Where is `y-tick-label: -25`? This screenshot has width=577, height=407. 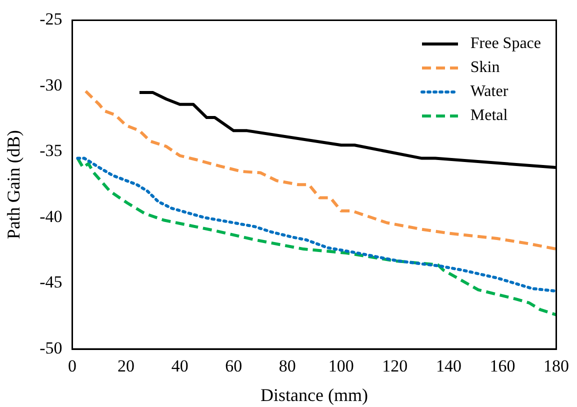 y-tick-label: -25 is located at coordinates (51, 19).